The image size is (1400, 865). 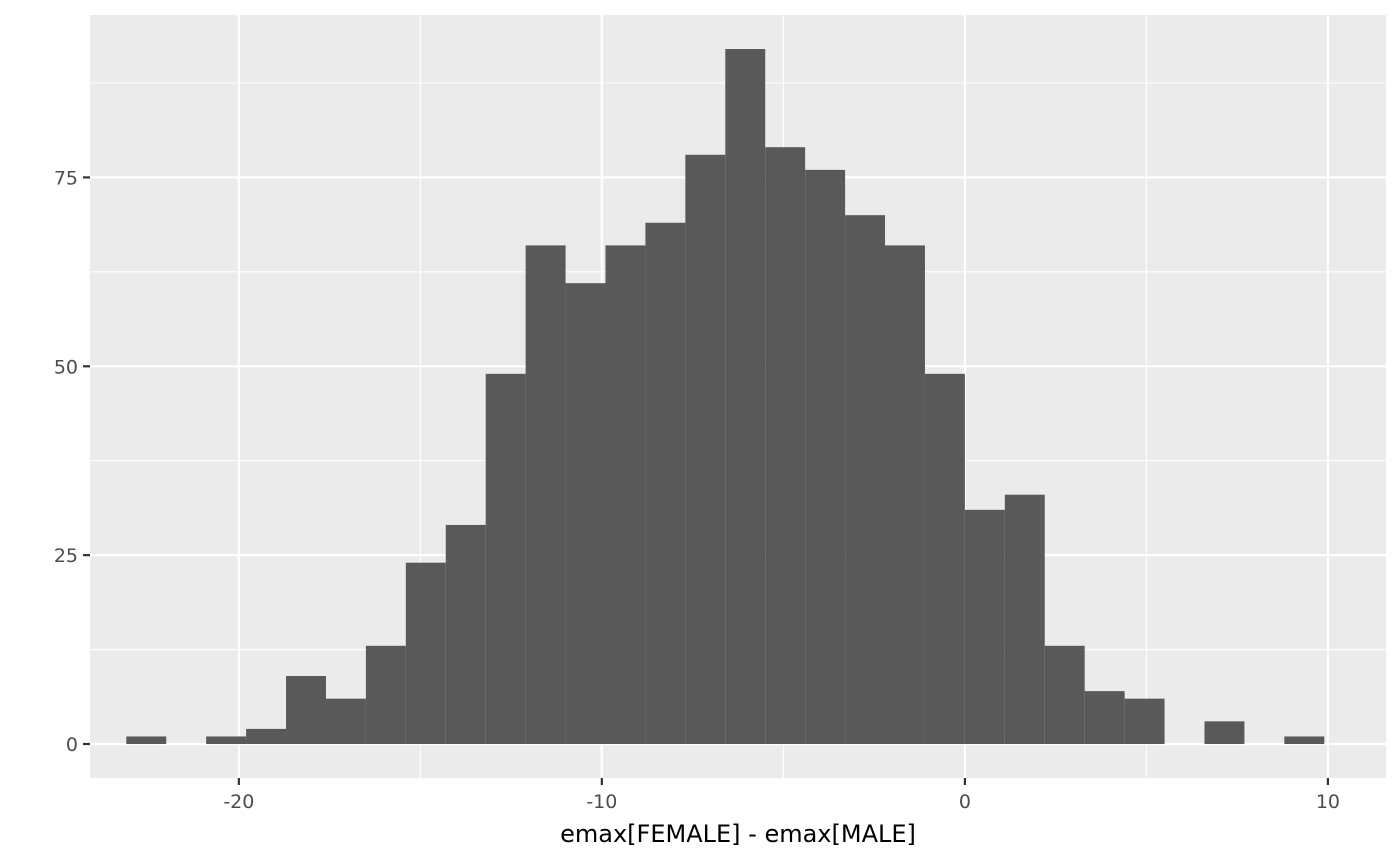 I want to click on x-tick-label: 10, so click(x=1328, y=802).